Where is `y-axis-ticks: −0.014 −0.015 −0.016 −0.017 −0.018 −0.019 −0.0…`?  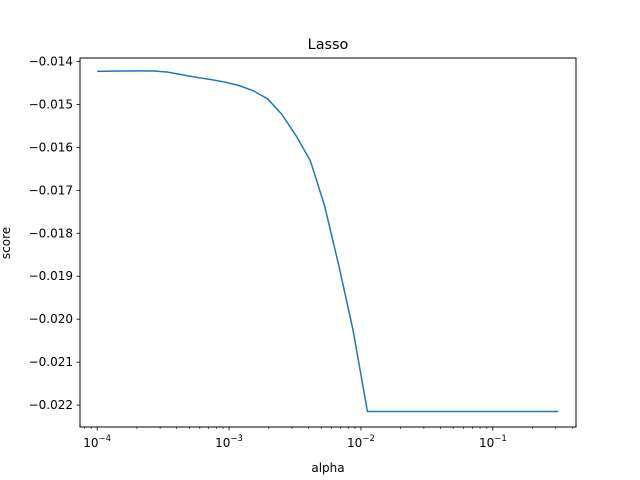 y-axis-ticks: −0.014 −0.015 −0.016 −0.017 −0.018 −0.019 −0.0… is located at coordinates (54, 233).